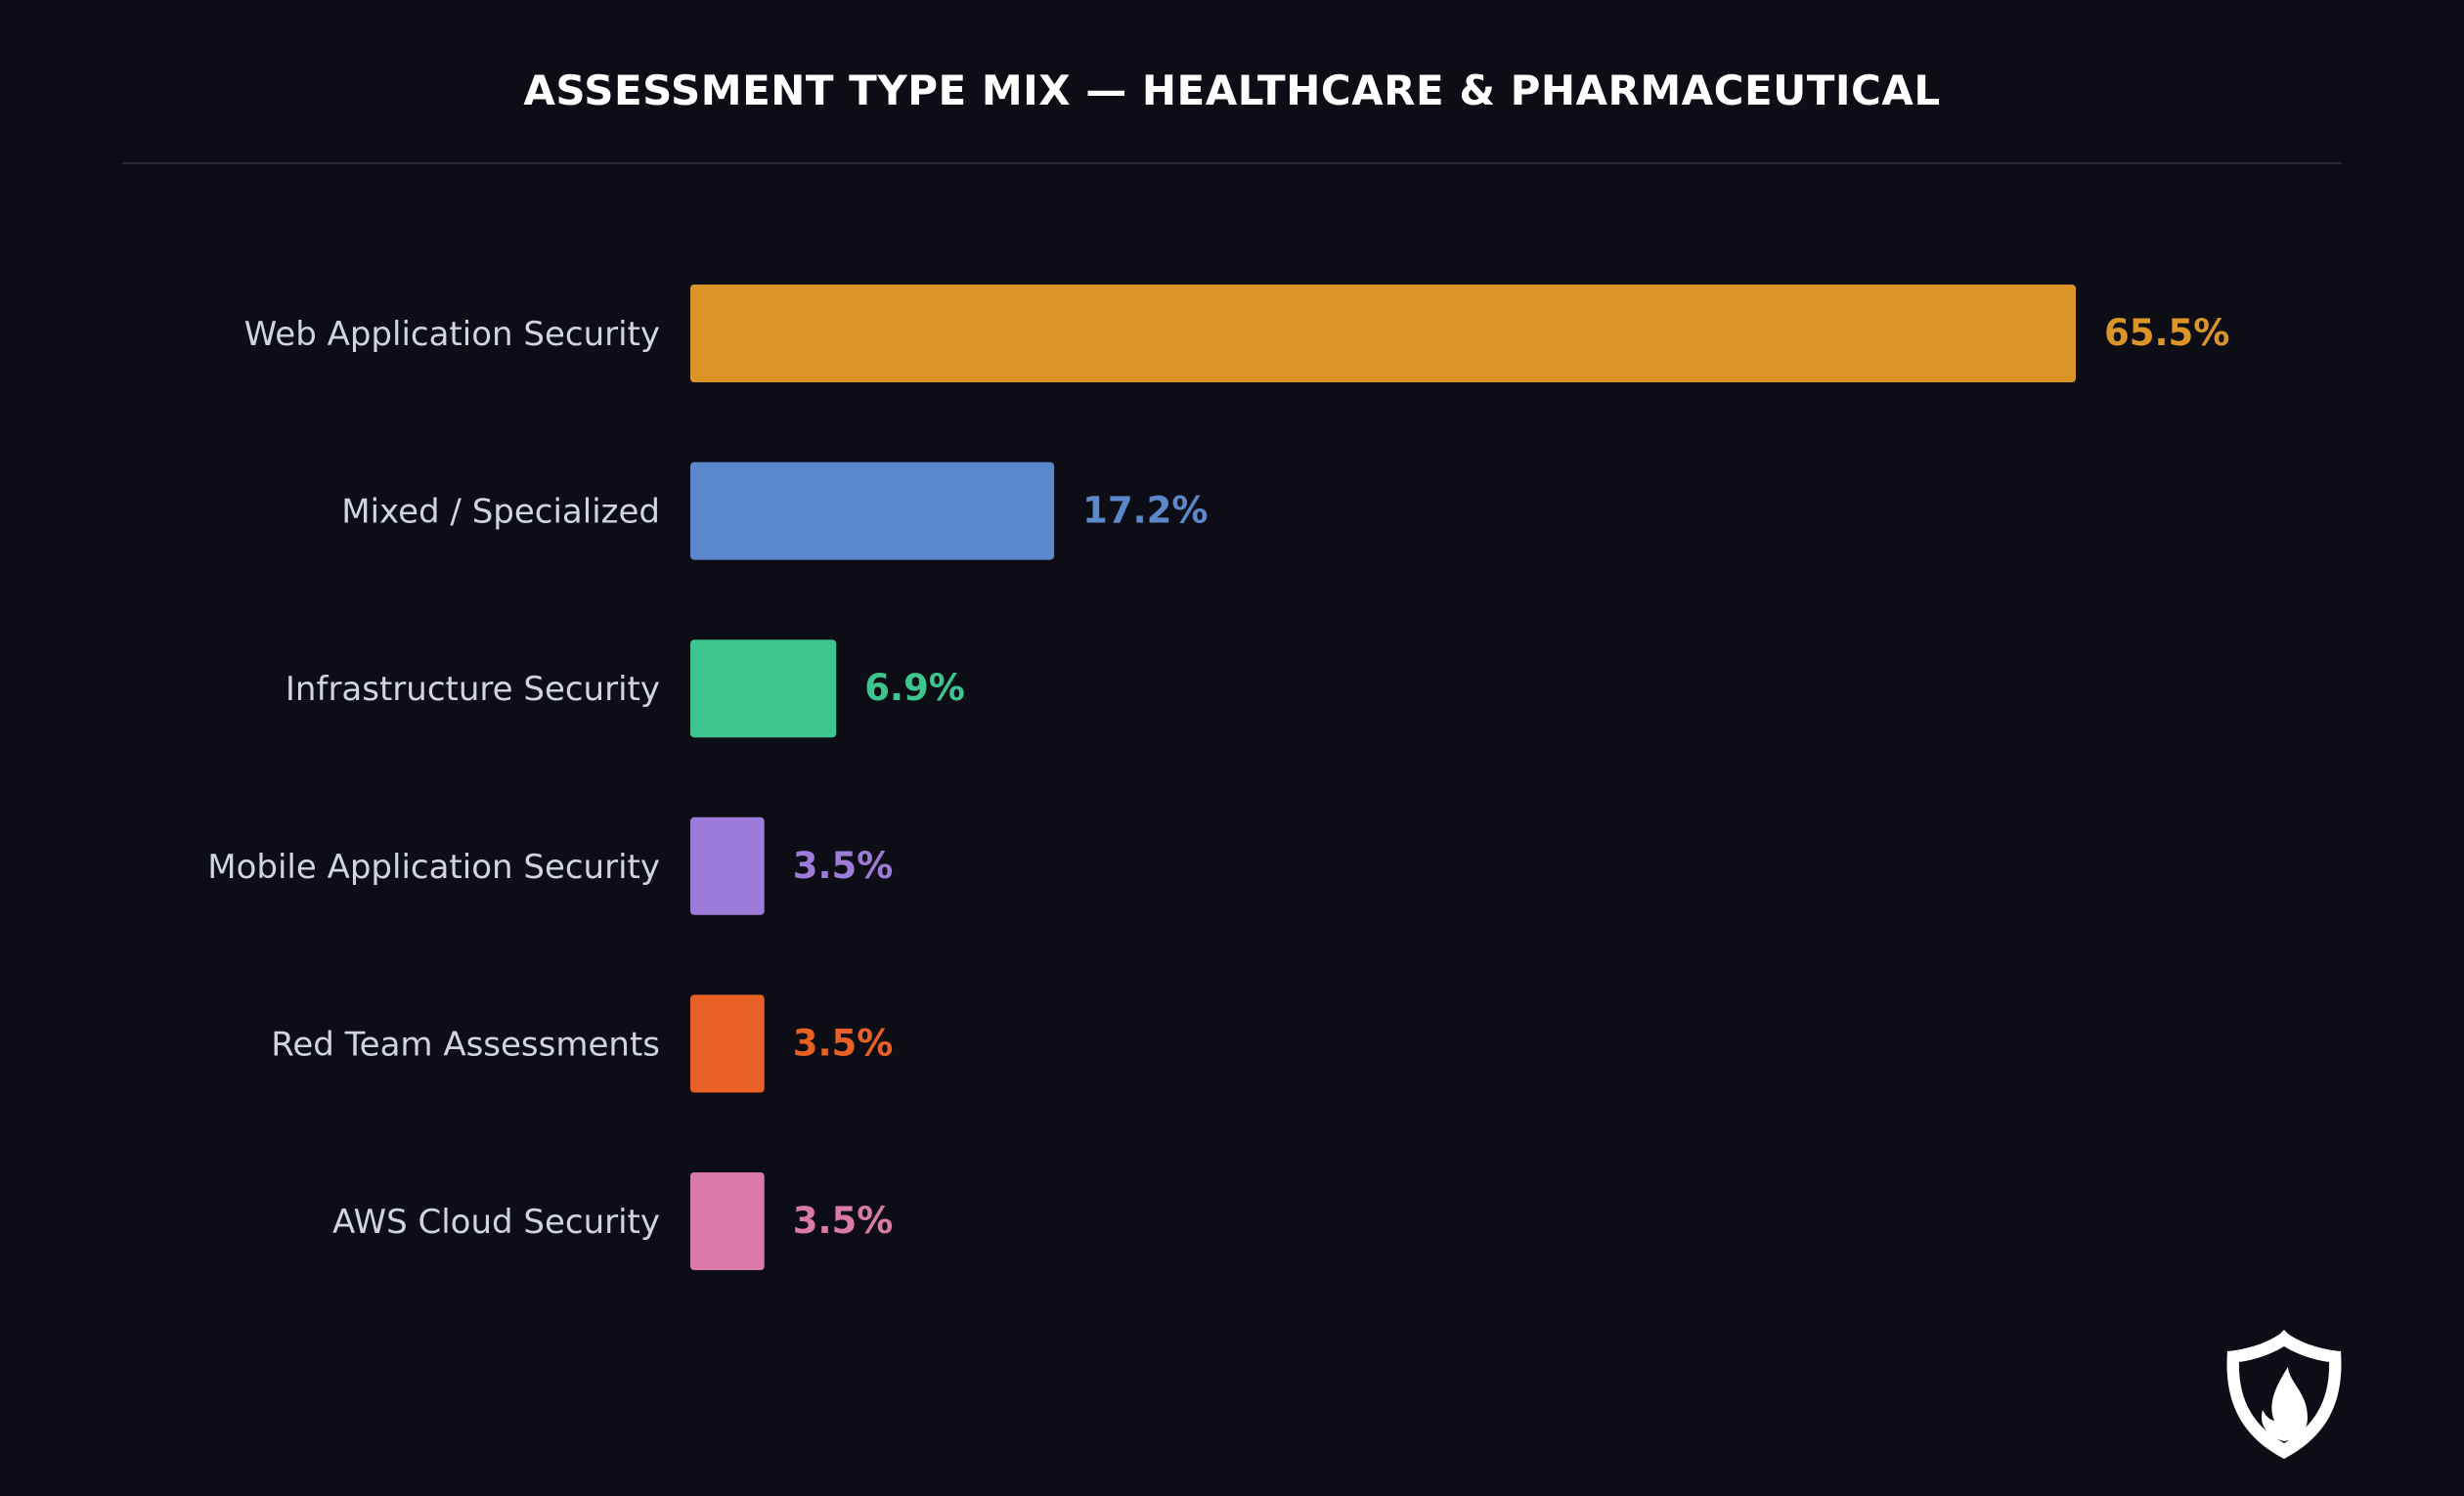 This screenshot has width=2464, height=1496. What do you see at coordinates (1145, 511) in the screenshot?
I see `value-label: 17.2%` at bounding box center [1145, 511].